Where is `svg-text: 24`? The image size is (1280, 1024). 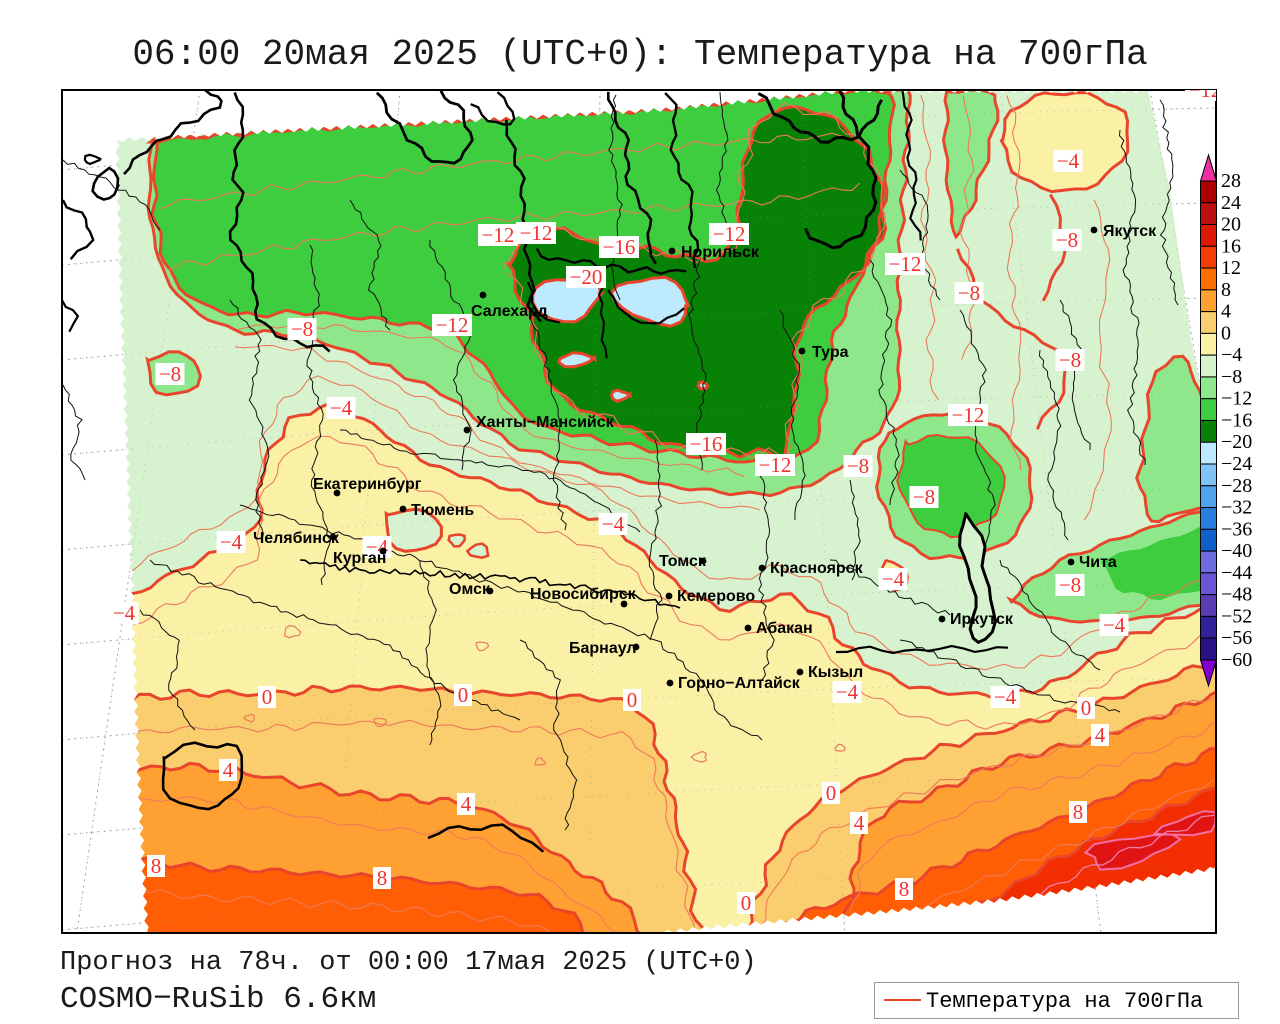
svg-text: 24 is located at coordinates (1231, 203).